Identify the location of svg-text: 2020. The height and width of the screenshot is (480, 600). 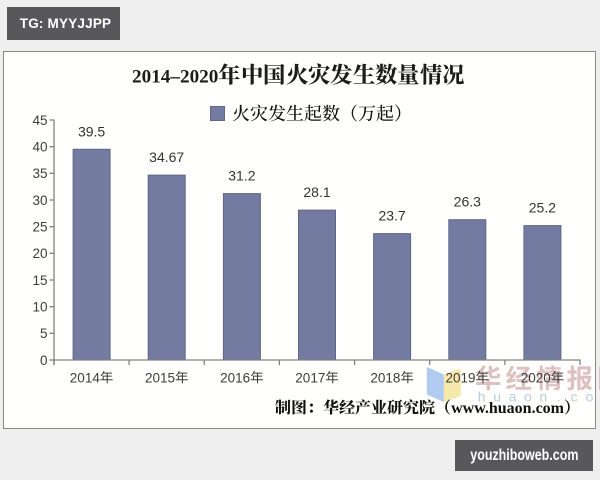
(536, 377).